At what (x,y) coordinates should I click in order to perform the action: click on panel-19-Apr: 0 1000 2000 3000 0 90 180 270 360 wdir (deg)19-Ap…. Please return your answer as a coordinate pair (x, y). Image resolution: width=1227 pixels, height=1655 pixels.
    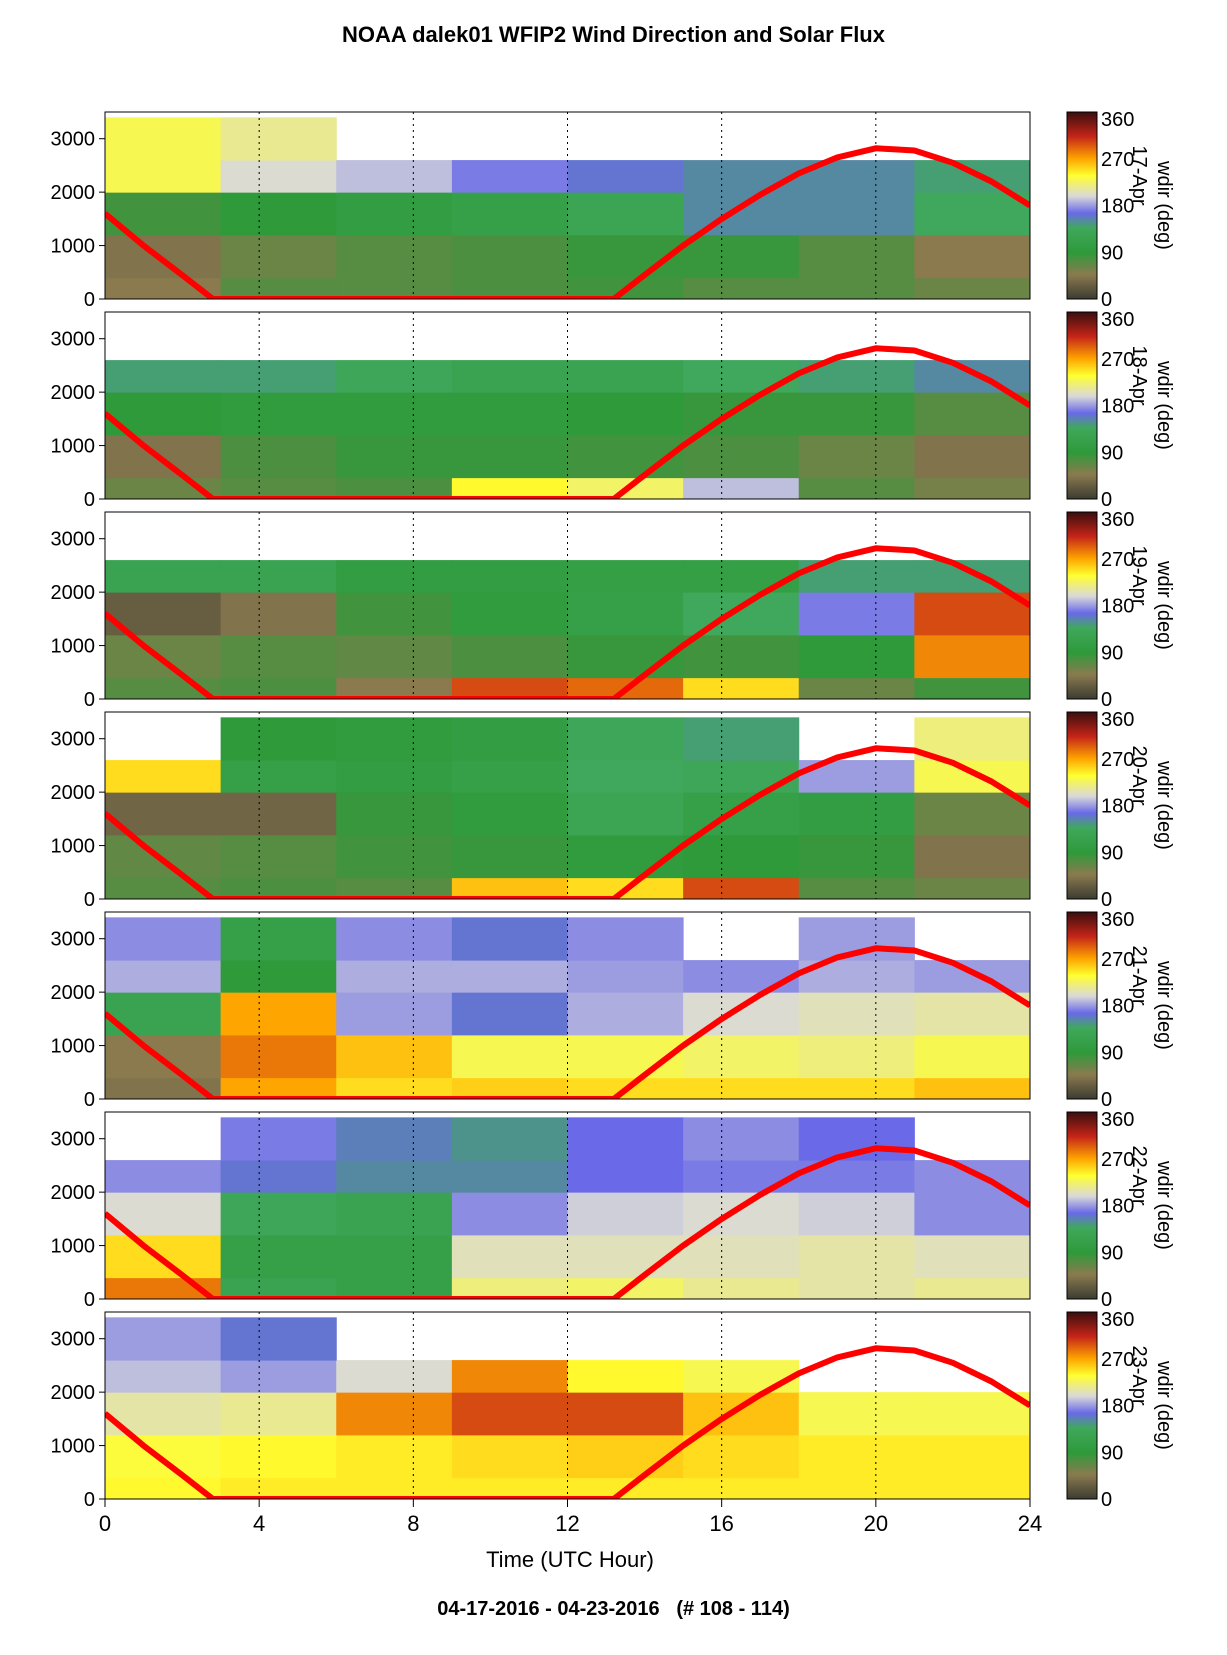
    Looking at the image, I should click on (613, 610).